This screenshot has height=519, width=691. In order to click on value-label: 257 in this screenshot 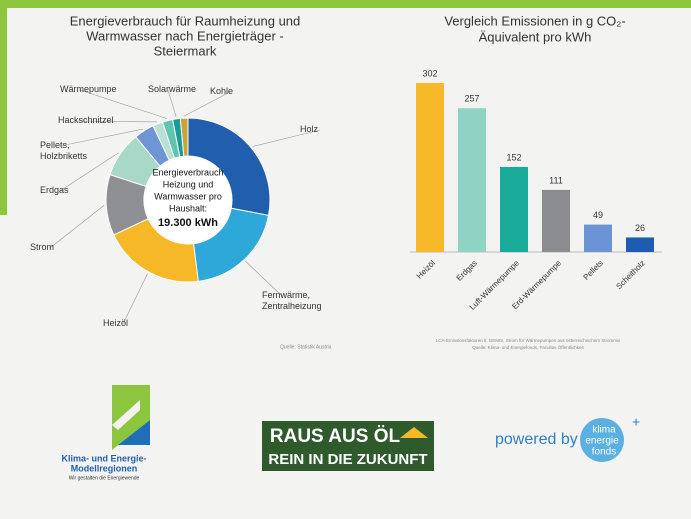, I will do `click(471, 99)`.